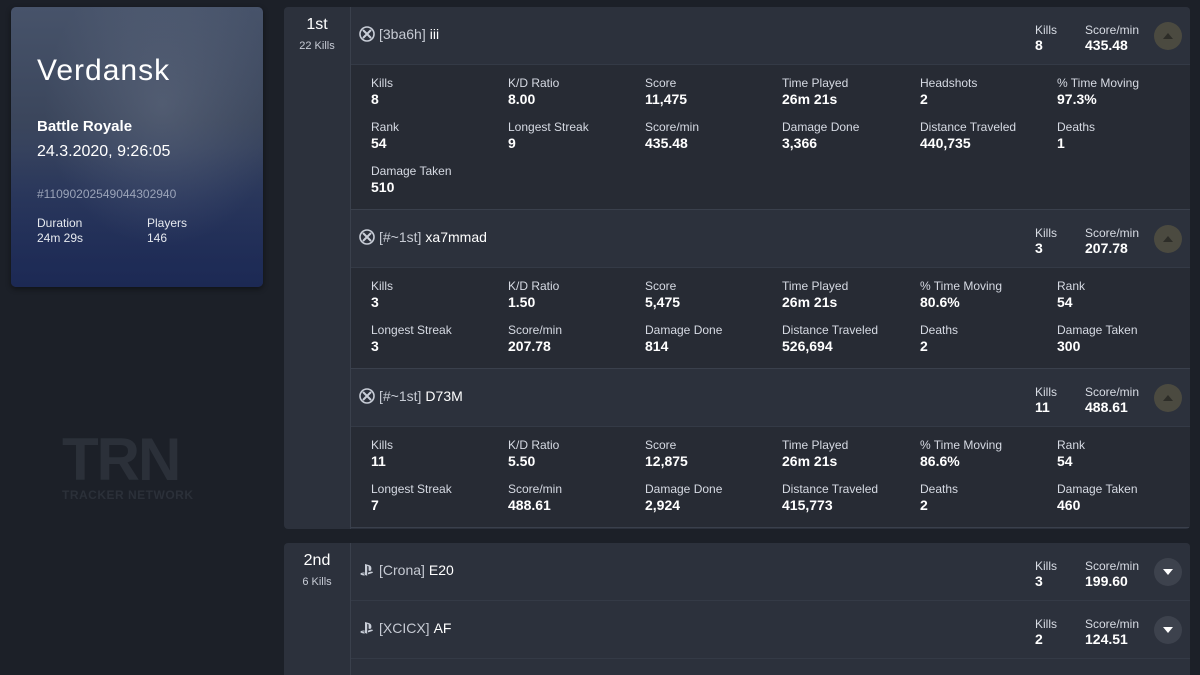  I want to click on stat-value: 97.3%, so click(1077, 99).